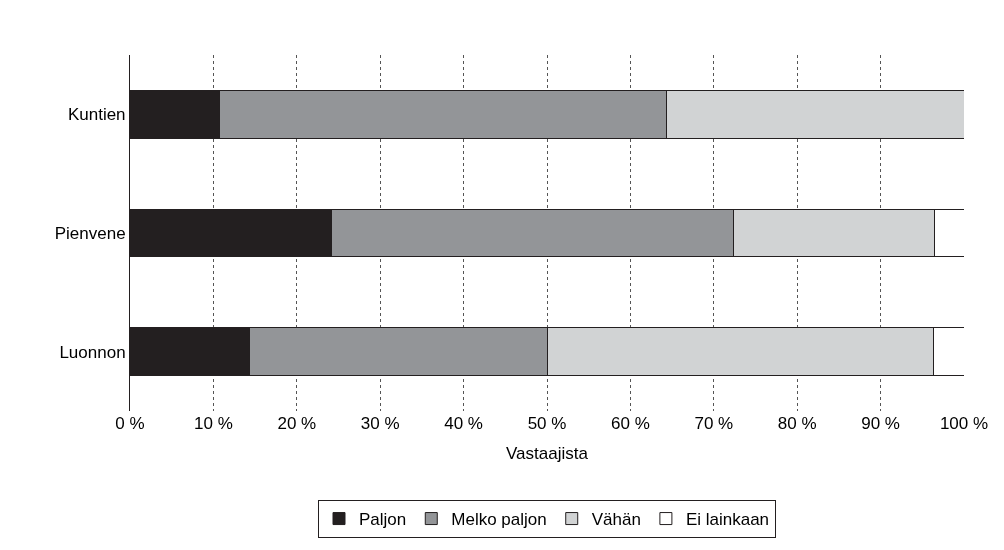  Describe the element at coordinates (499, 520) in the screenshot. I see `legend-label: Melko paljon` at that location.